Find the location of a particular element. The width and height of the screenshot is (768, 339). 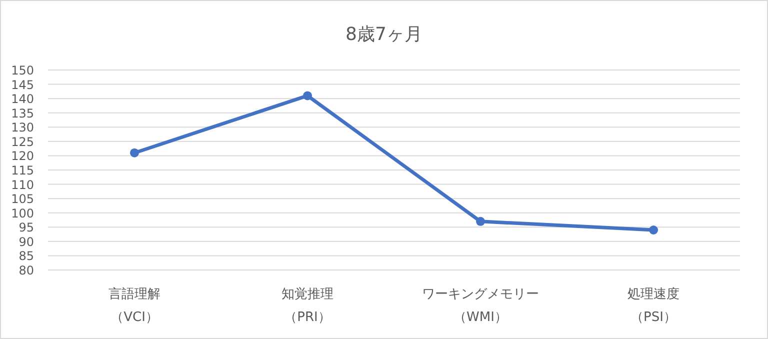

y-tick-label: 150 is located at coordinates (22, 71).